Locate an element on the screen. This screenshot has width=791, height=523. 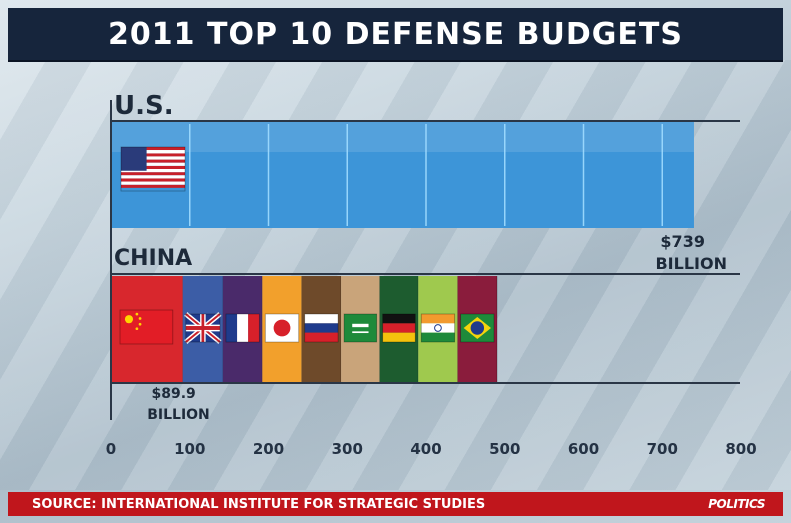
germany-flag is located at coordinates (399, 328).